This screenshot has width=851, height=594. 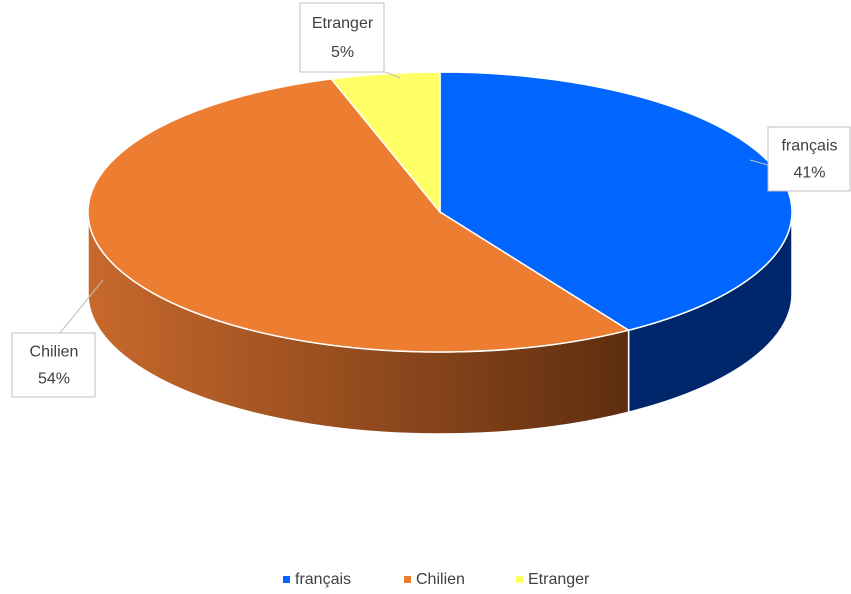 What do you see at coordinates (809, 145) in the screenshot?
I see `data-label-category: français` at bounding box center [809, 145].